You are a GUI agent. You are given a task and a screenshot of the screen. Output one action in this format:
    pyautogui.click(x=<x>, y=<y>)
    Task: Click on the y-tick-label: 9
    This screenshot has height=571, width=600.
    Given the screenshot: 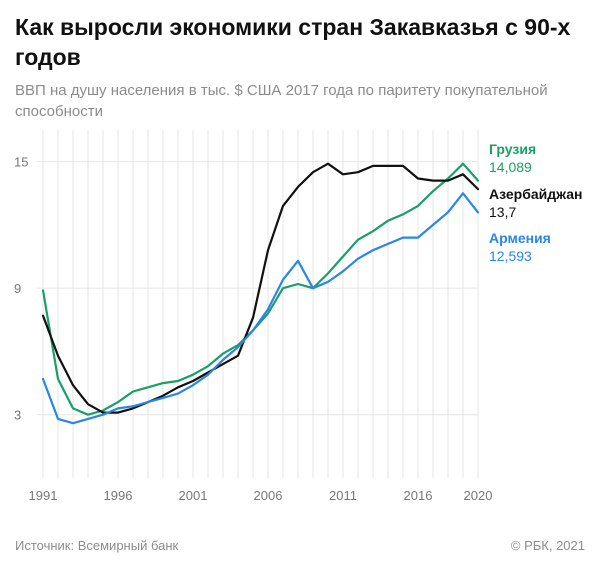 What is the action you would take?
    pyautogui.click(x=17, y=288)
    